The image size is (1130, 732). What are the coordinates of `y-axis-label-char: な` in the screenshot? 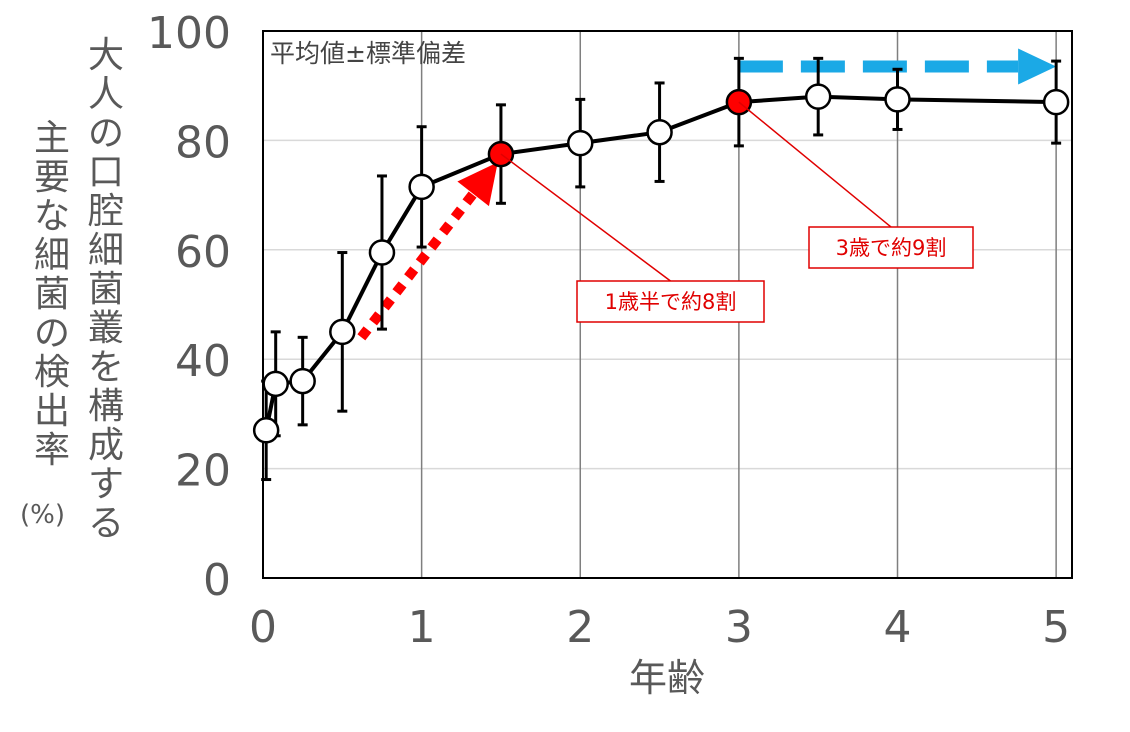 It's located at (52, 216).